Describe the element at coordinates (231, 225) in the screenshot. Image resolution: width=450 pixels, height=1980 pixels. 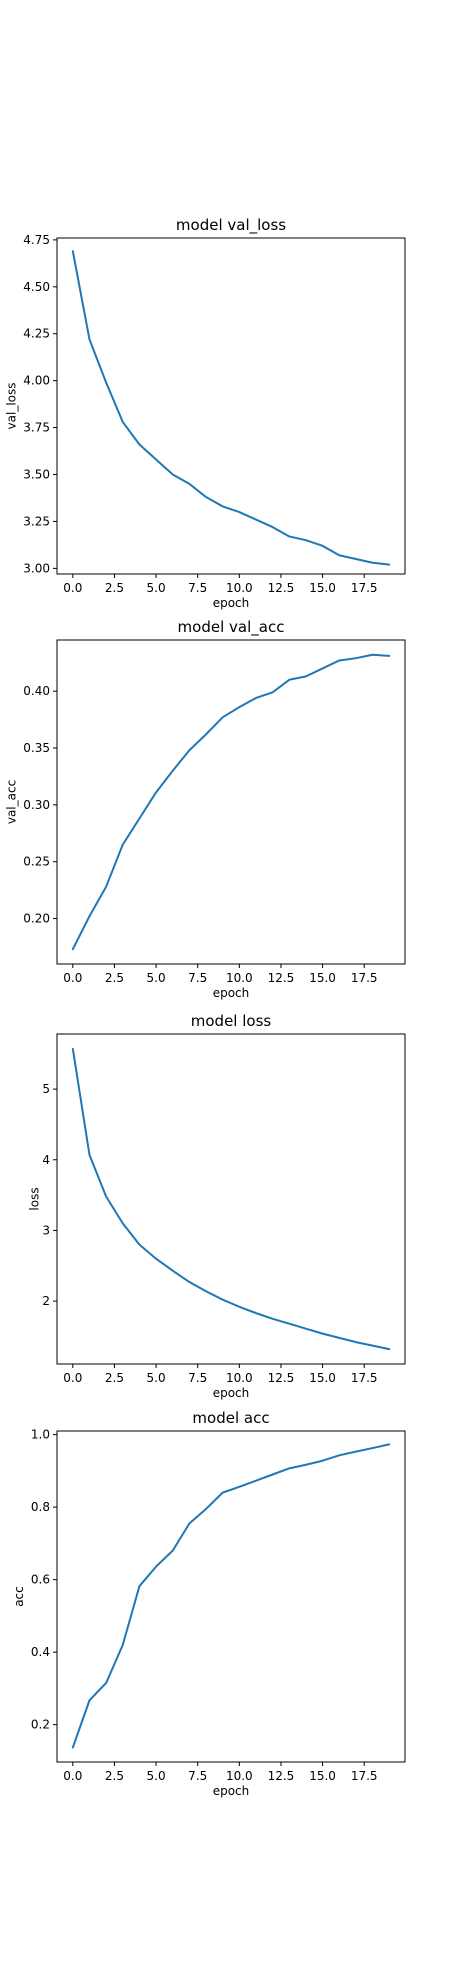
I see `chart-title: model val_loss` at that location.